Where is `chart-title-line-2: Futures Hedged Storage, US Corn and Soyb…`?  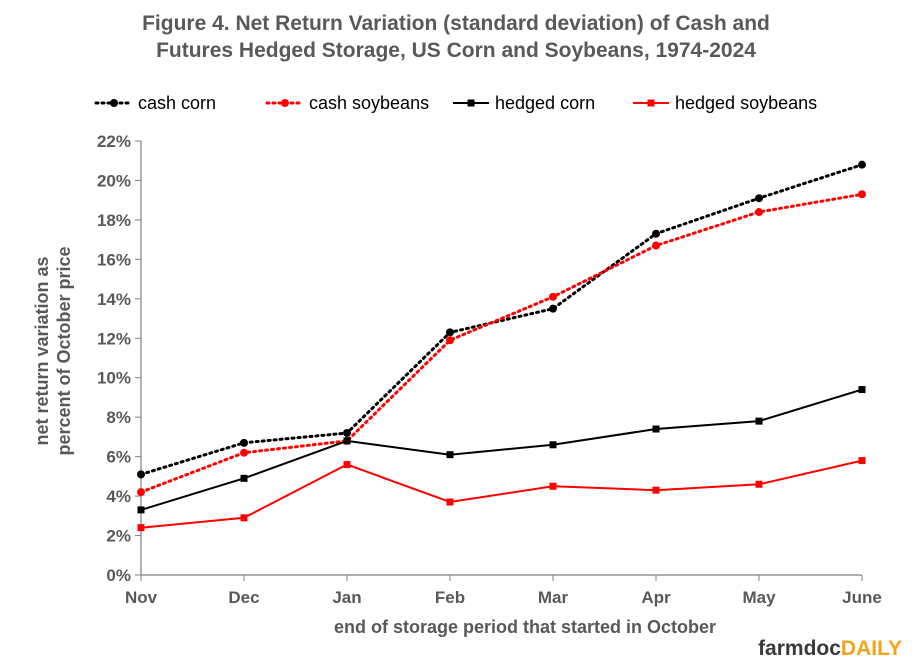 chart-title-line-2: Futures Hedged Storage, US Corn and Soyb… is located at coordinates (456, 50).